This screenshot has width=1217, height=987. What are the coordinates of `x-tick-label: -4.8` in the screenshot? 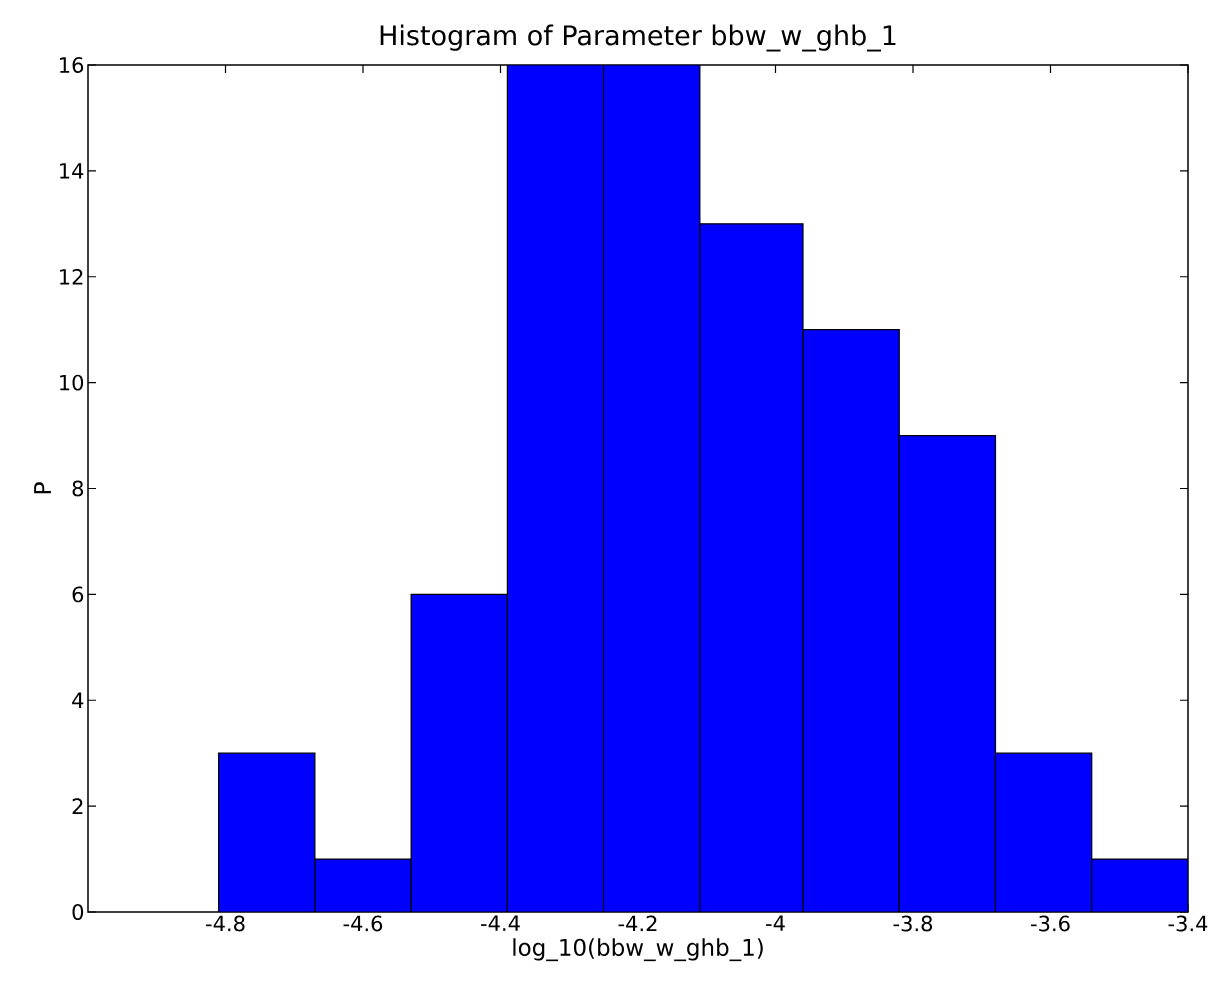 It's located at (225, 923).